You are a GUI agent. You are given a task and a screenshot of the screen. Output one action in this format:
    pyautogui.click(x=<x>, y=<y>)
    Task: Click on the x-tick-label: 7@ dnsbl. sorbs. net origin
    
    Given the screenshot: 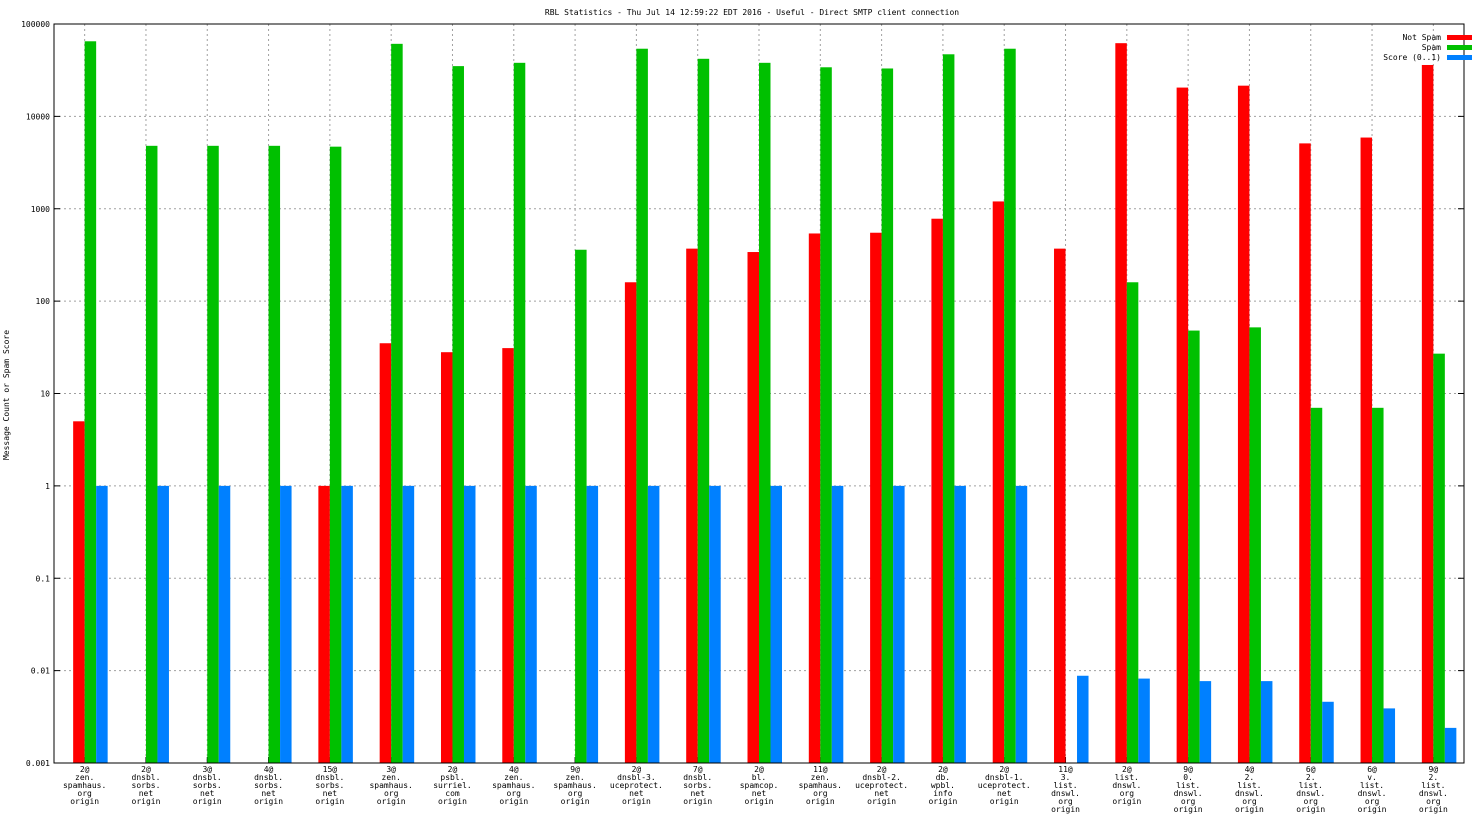 What is the action you would take?
    pyautogui.click(x=697, y=785)
    